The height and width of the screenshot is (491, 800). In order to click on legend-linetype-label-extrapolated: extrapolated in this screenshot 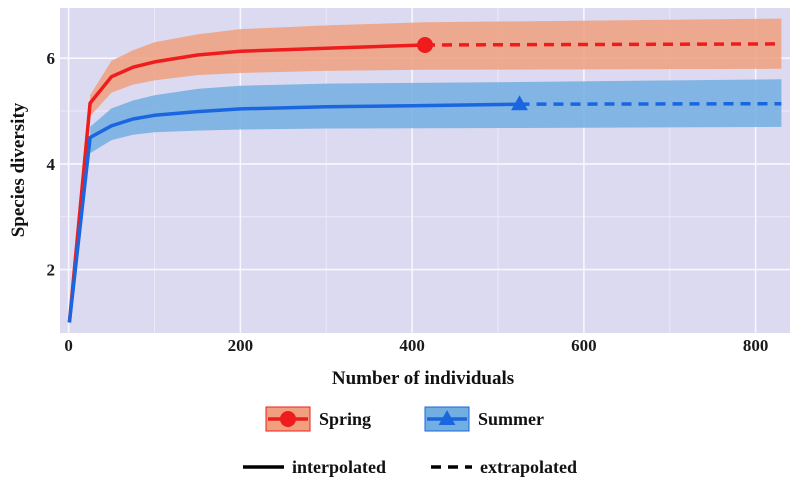, I will do `click(528, 467)`.